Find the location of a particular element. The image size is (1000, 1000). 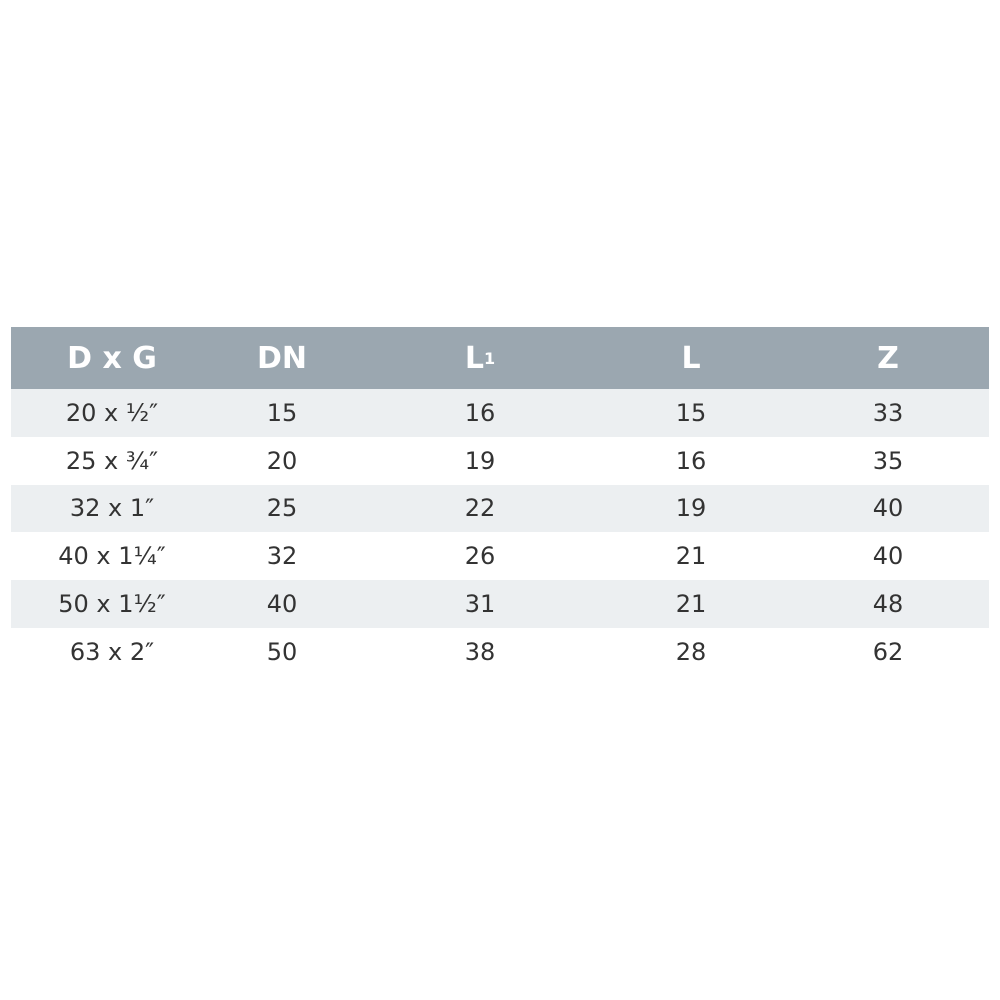

table-cell: 22 is located at coordinates (480, 508).